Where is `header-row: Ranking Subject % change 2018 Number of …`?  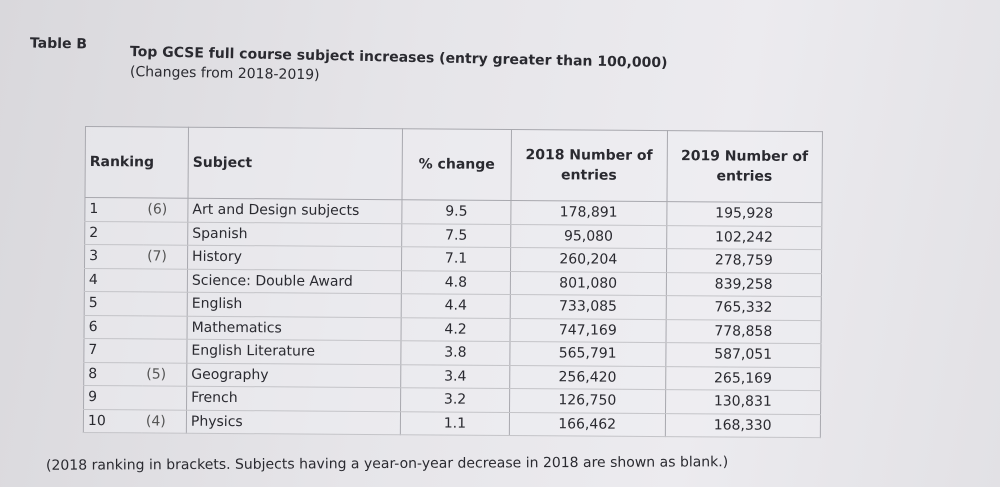 header-row: Ranking Subject % change 2018 Number of … is located at coordinates (454, 164).